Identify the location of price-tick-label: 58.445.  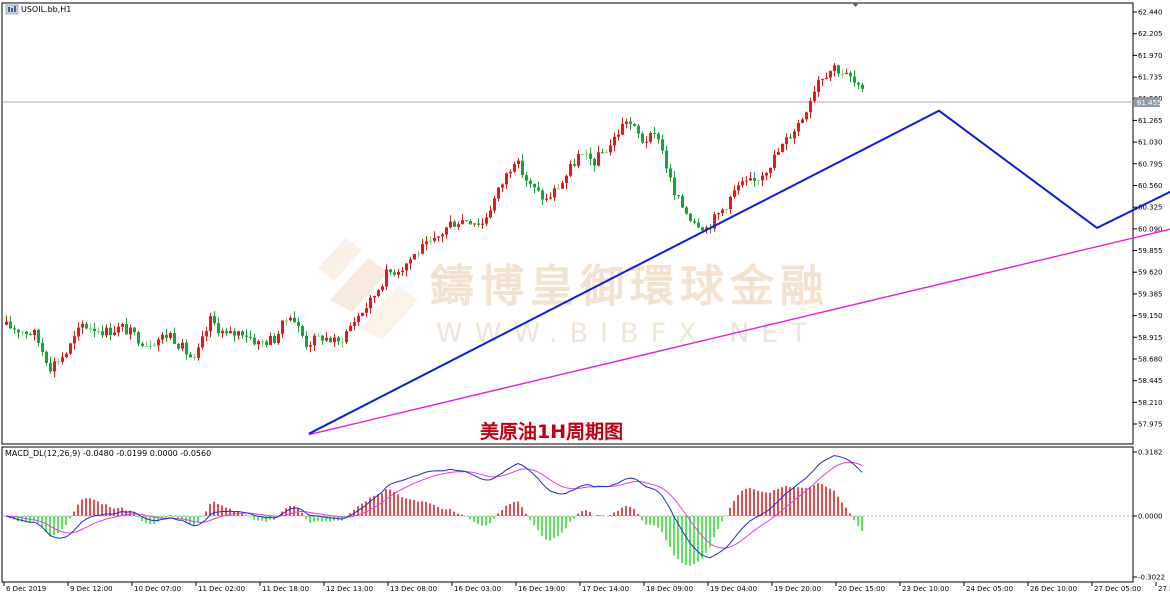
(1150, 381).